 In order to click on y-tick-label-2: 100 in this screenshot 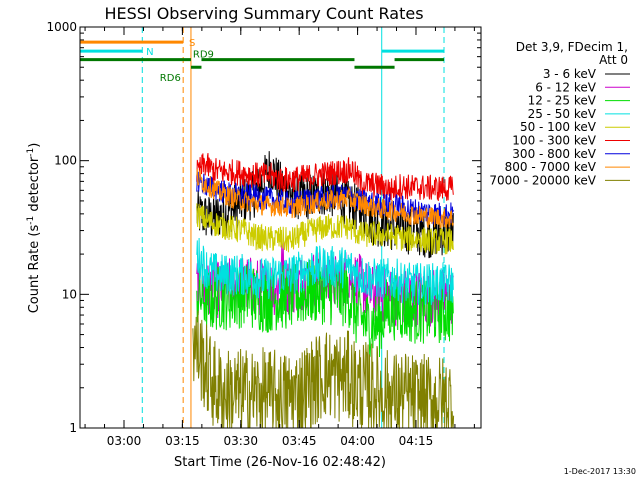, I will do `click(65, 161)`.